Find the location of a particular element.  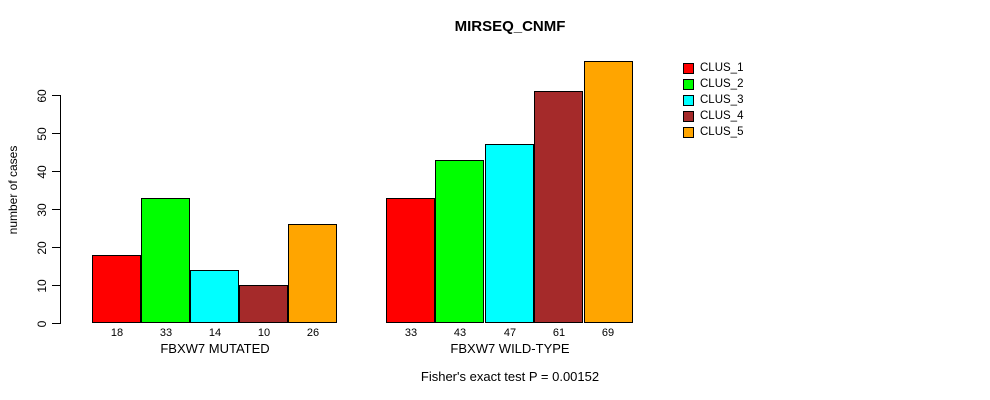

y-axis-tick-label: 20 is located at coordinates (42, 247).